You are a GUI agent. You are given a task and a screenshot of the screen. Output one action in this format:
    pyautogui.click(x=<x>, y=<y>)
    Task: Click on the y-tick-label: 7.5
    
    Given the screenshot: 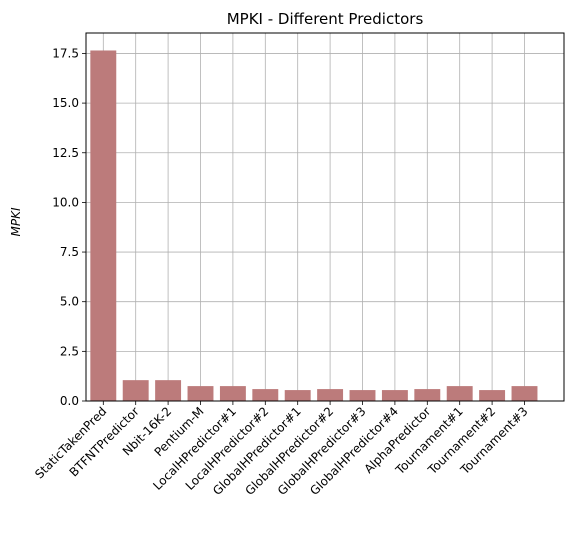 What is the action you would take?
    pyautogui.click(x=69, y=252)
    